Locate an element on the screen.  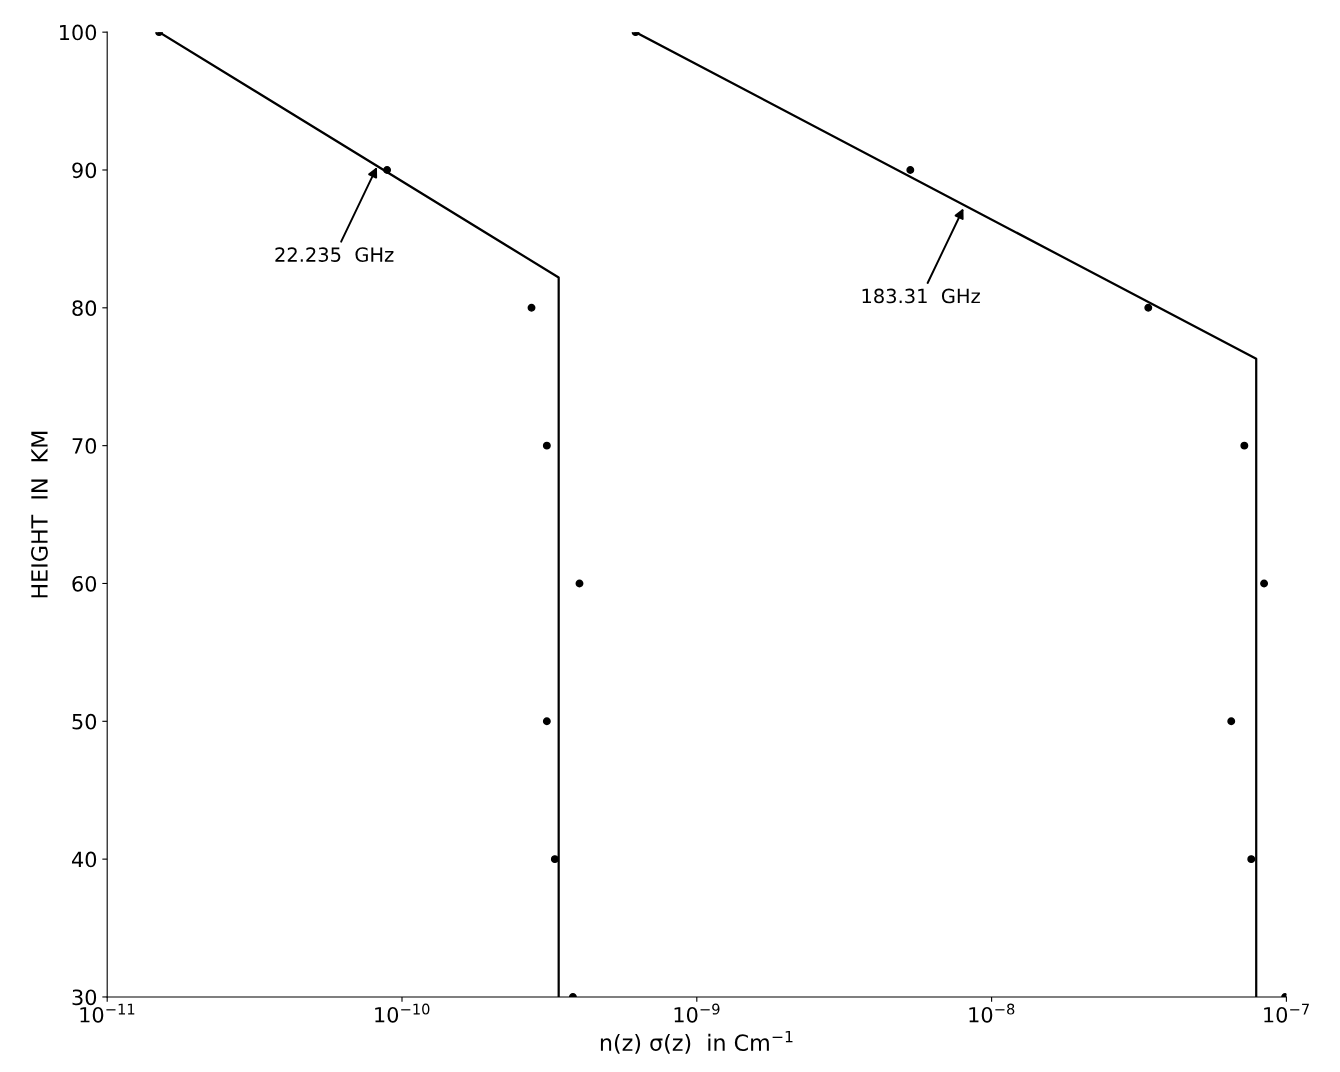
y-tick-label: 100 is located at coordinates (78, 32).